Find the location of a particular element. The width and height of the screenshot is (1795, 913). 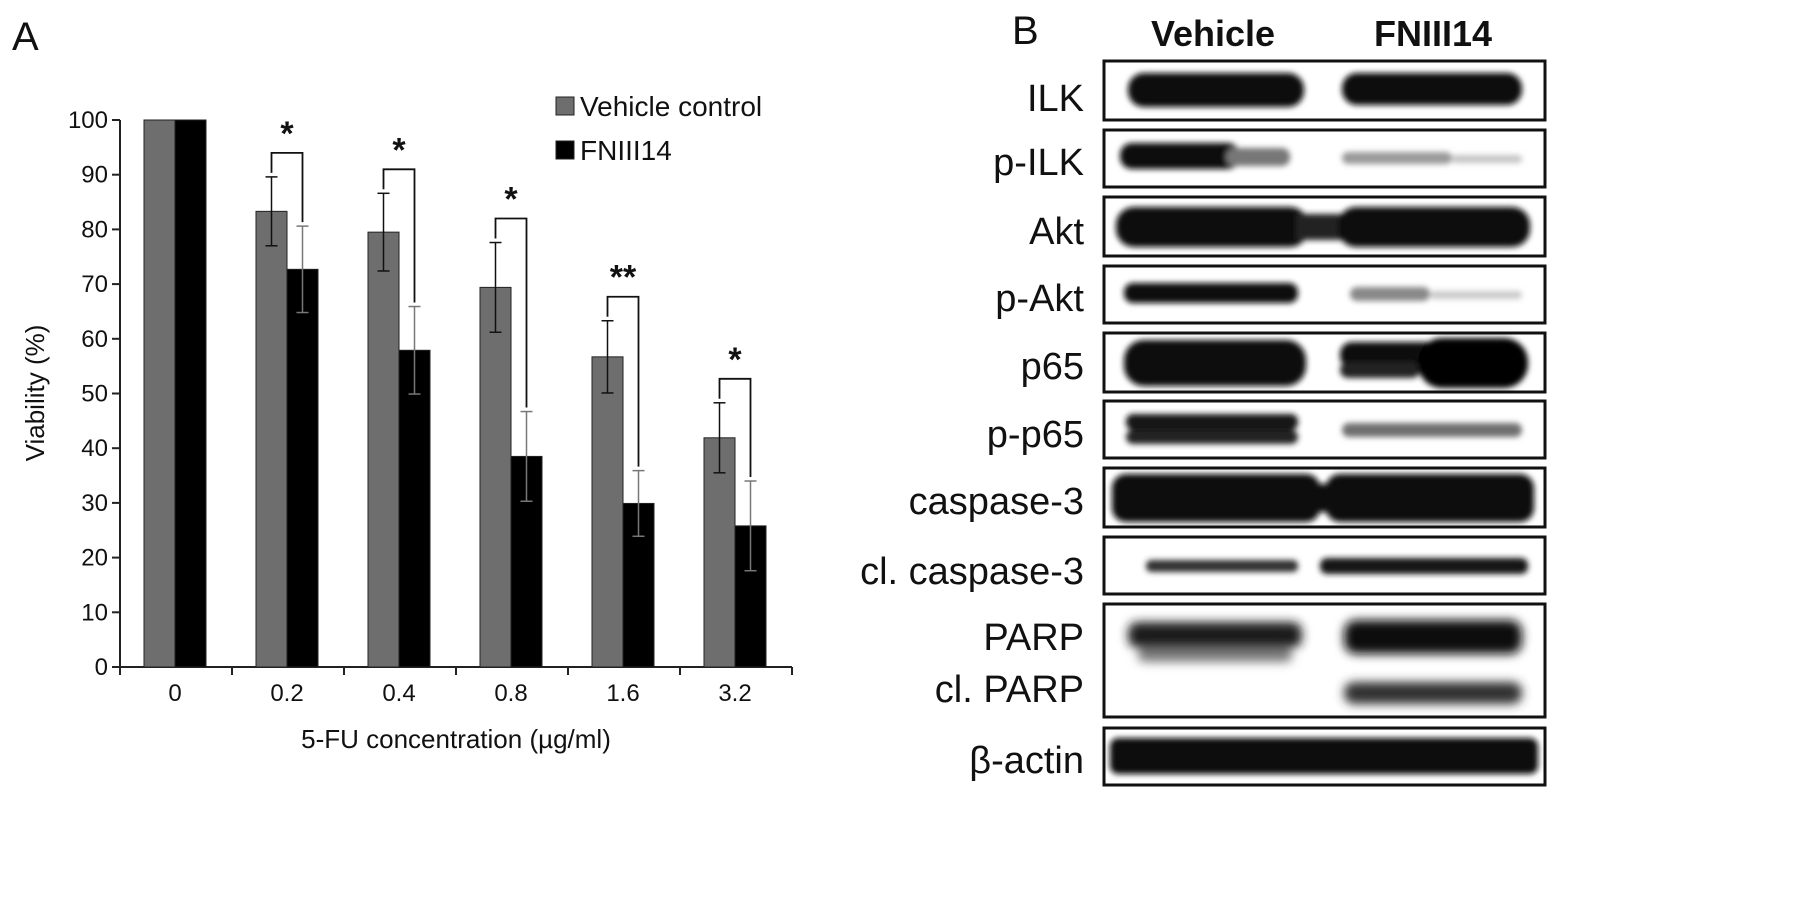

legend-label-fniii14: FNIII14 is located at coordinates (626, 150).